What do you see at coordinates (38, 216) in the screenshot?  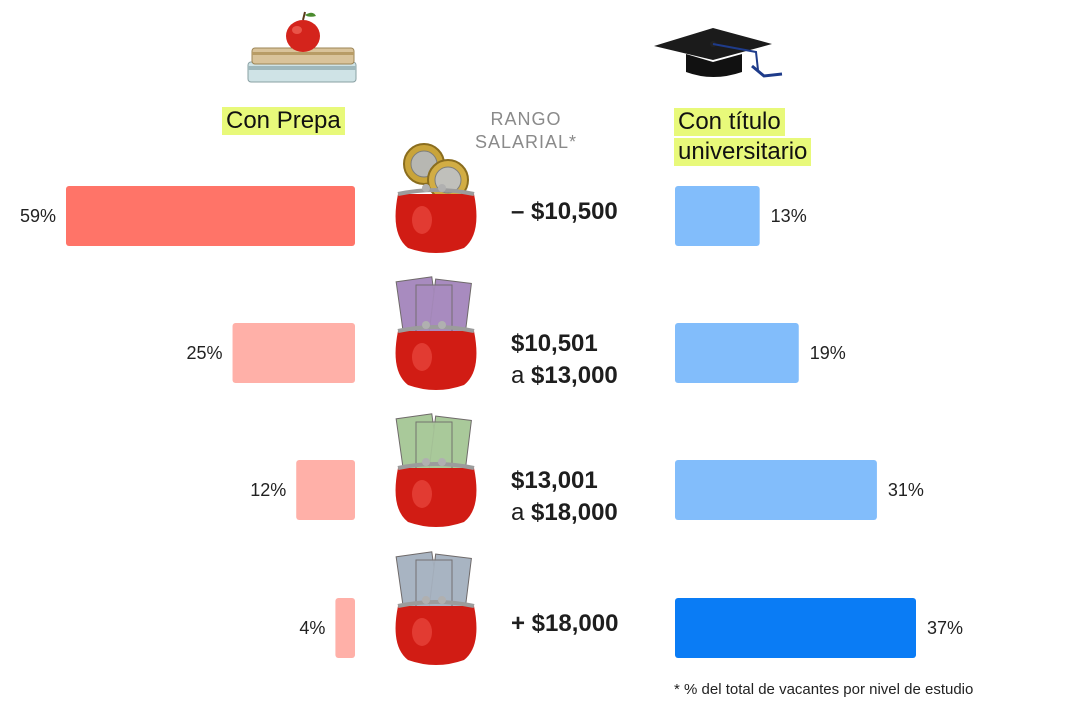 I see `left-value-label: 59%` at bounding box center [38, 216].